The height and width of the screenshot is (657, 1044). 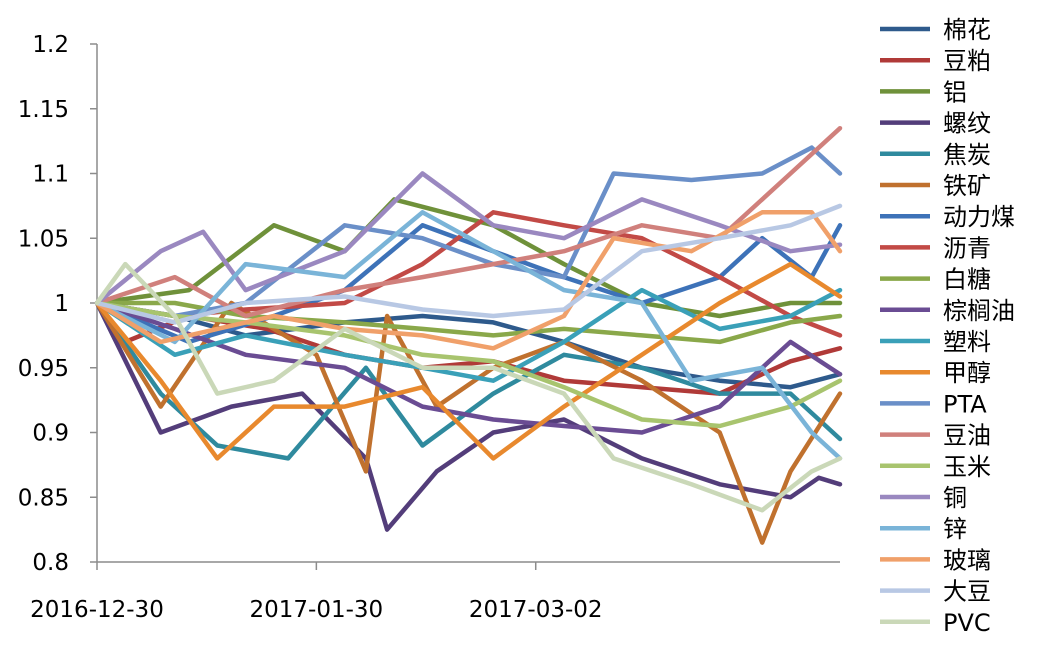 What do you see at coordinates (967, 61) in the screenshot?
I see `legend-label: 豆粕` at bounding box center [967, 61].